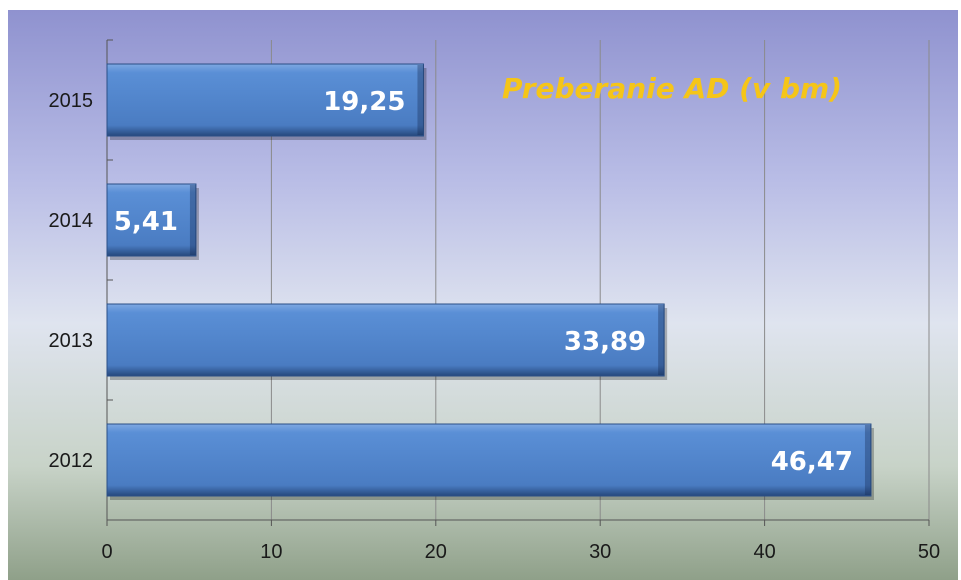  What do you see at coordinates (385, 340) in the screenshot?
I see `bar-2013` at bounding box center [385, 340].